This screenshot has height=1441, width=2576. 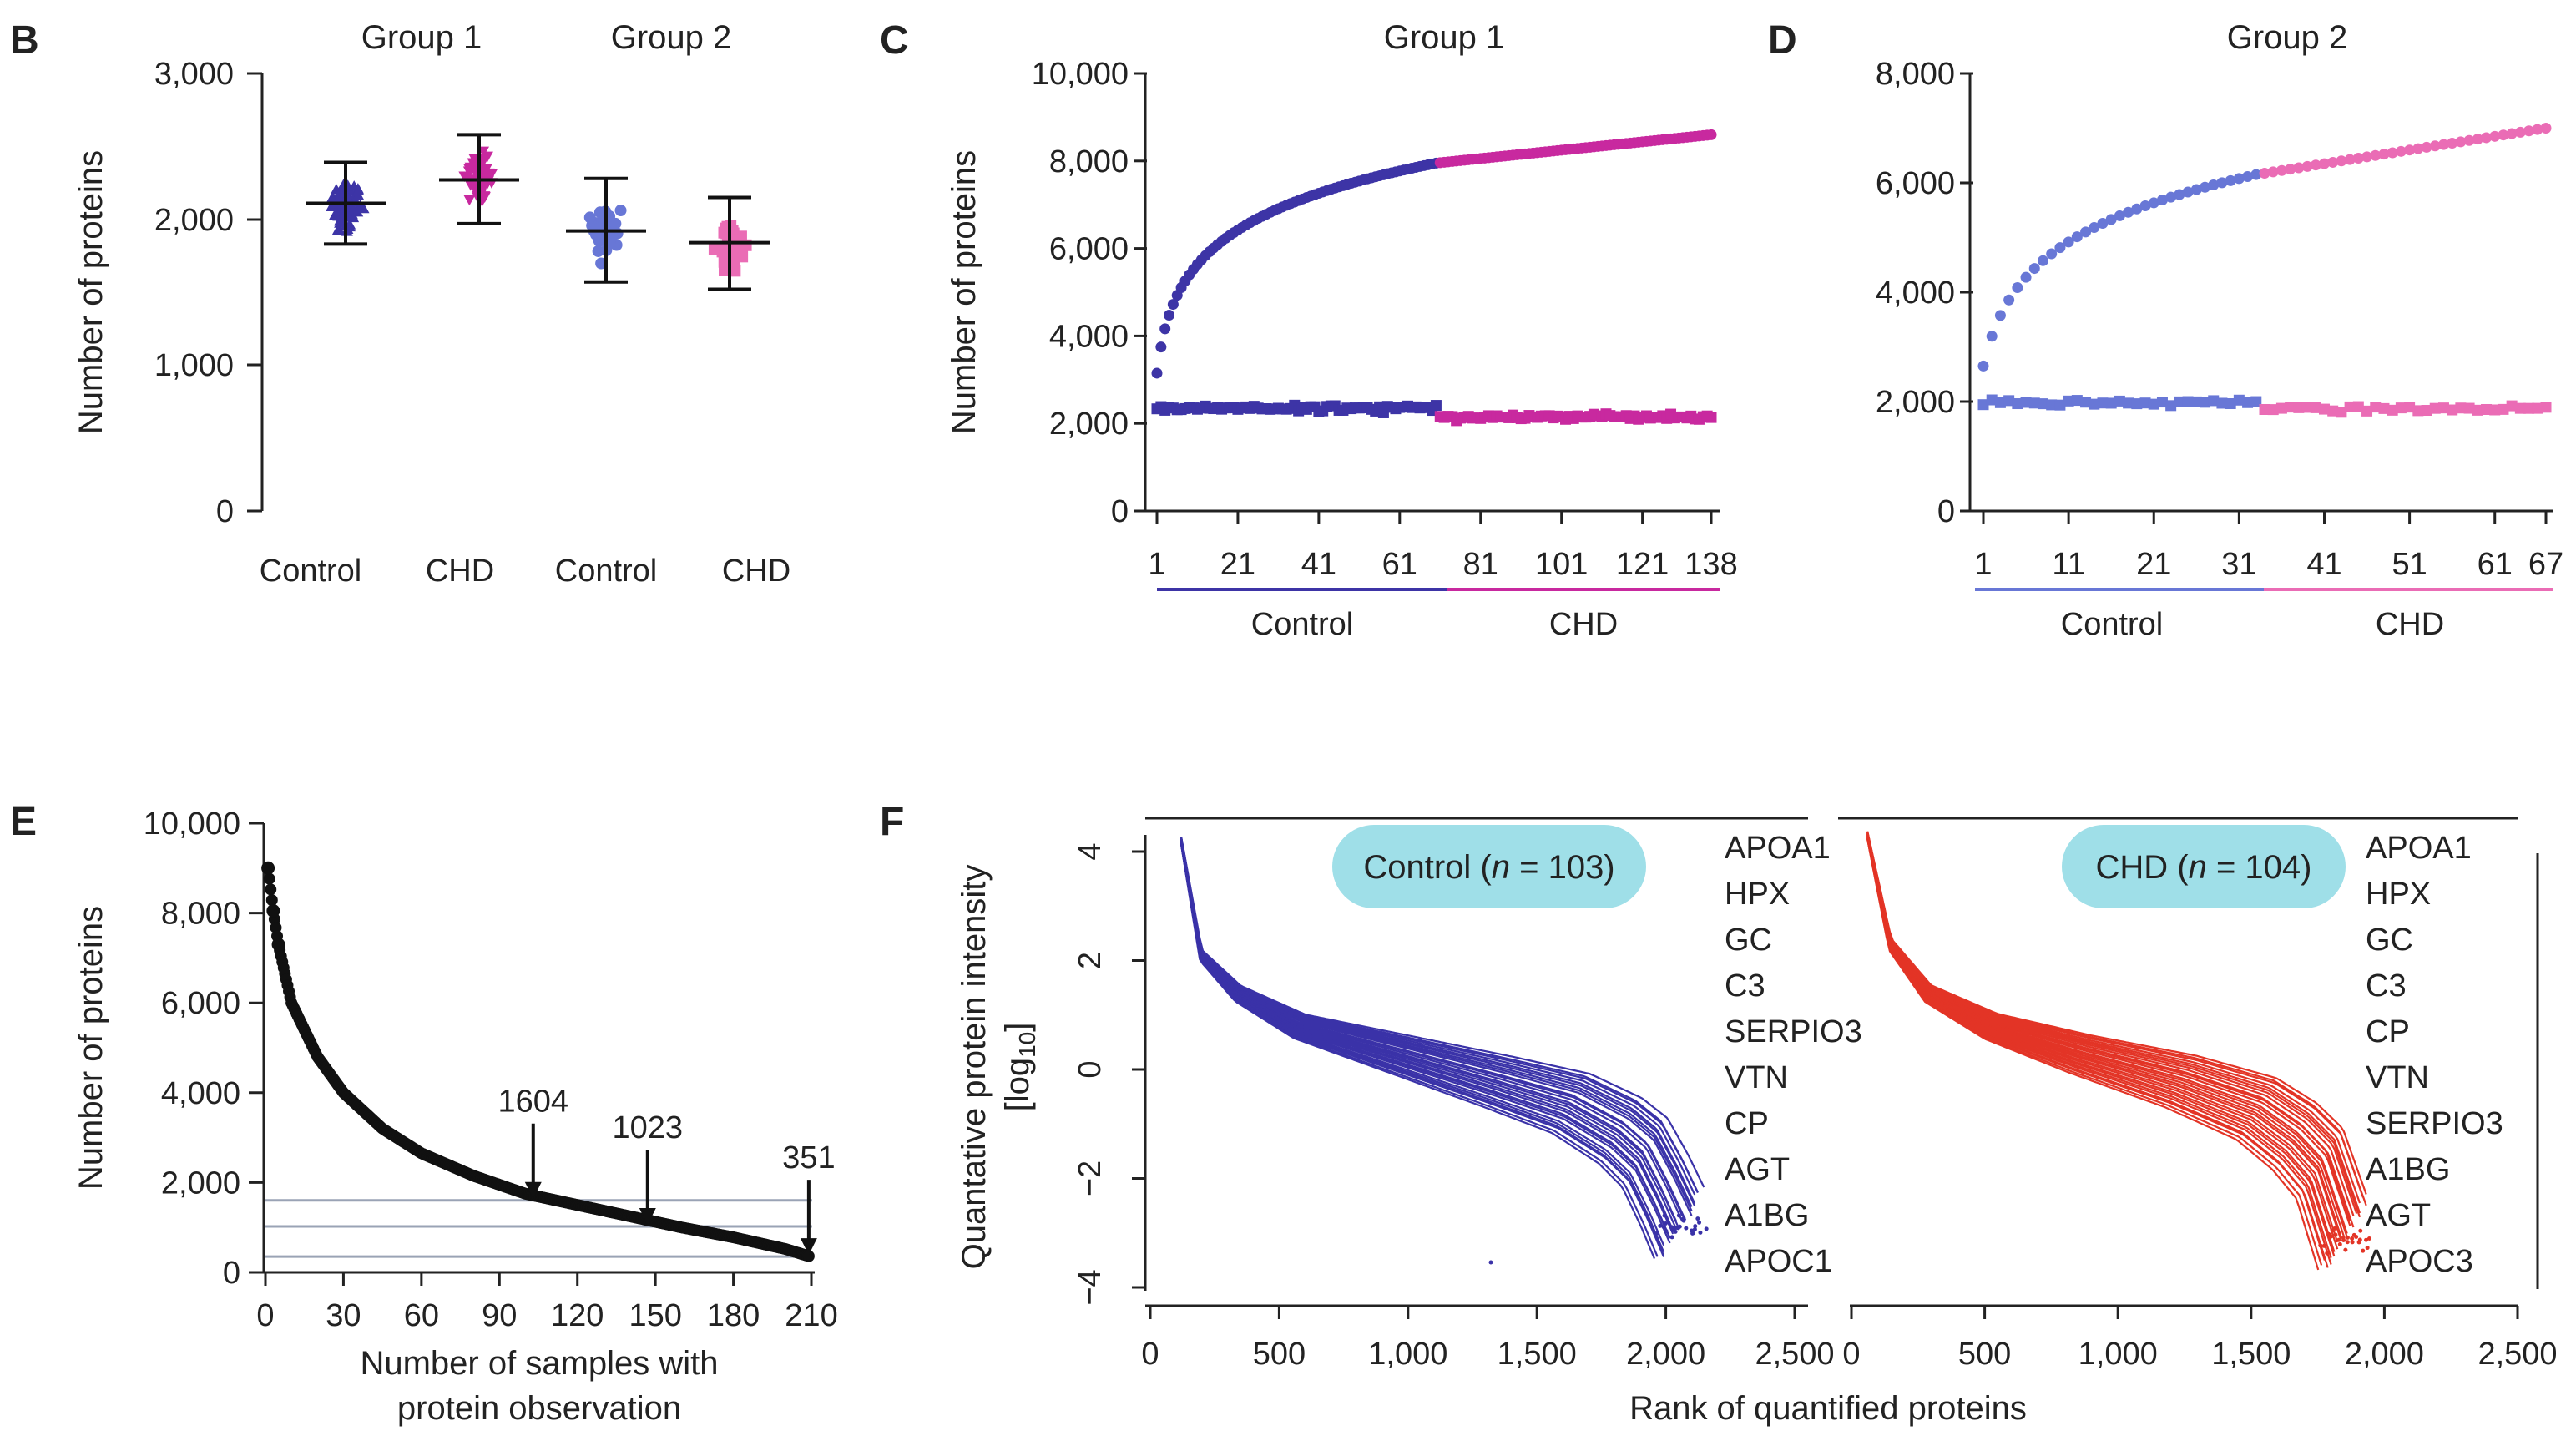 I want to click on panel-b-title-group1: Group 1, so click(x=421, y=38).